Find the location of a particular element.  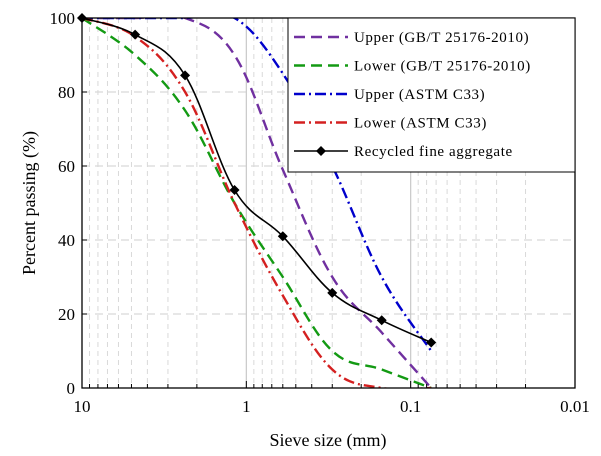

x-tick-label: 0.01 is located at coordinates (575, 406).